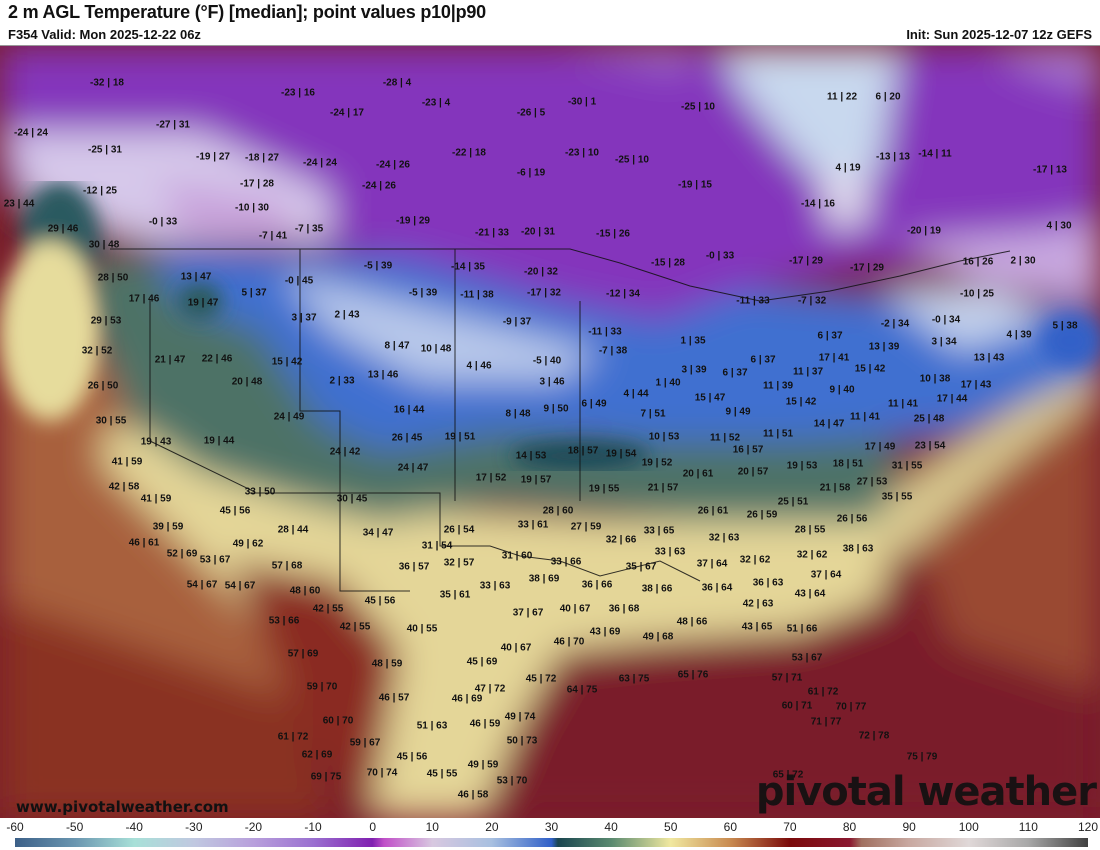  What do you see at coordinates (778, 386) in the screenshot?
I see `point-value-label: 11 | 39` at bounding box center [778, 386].